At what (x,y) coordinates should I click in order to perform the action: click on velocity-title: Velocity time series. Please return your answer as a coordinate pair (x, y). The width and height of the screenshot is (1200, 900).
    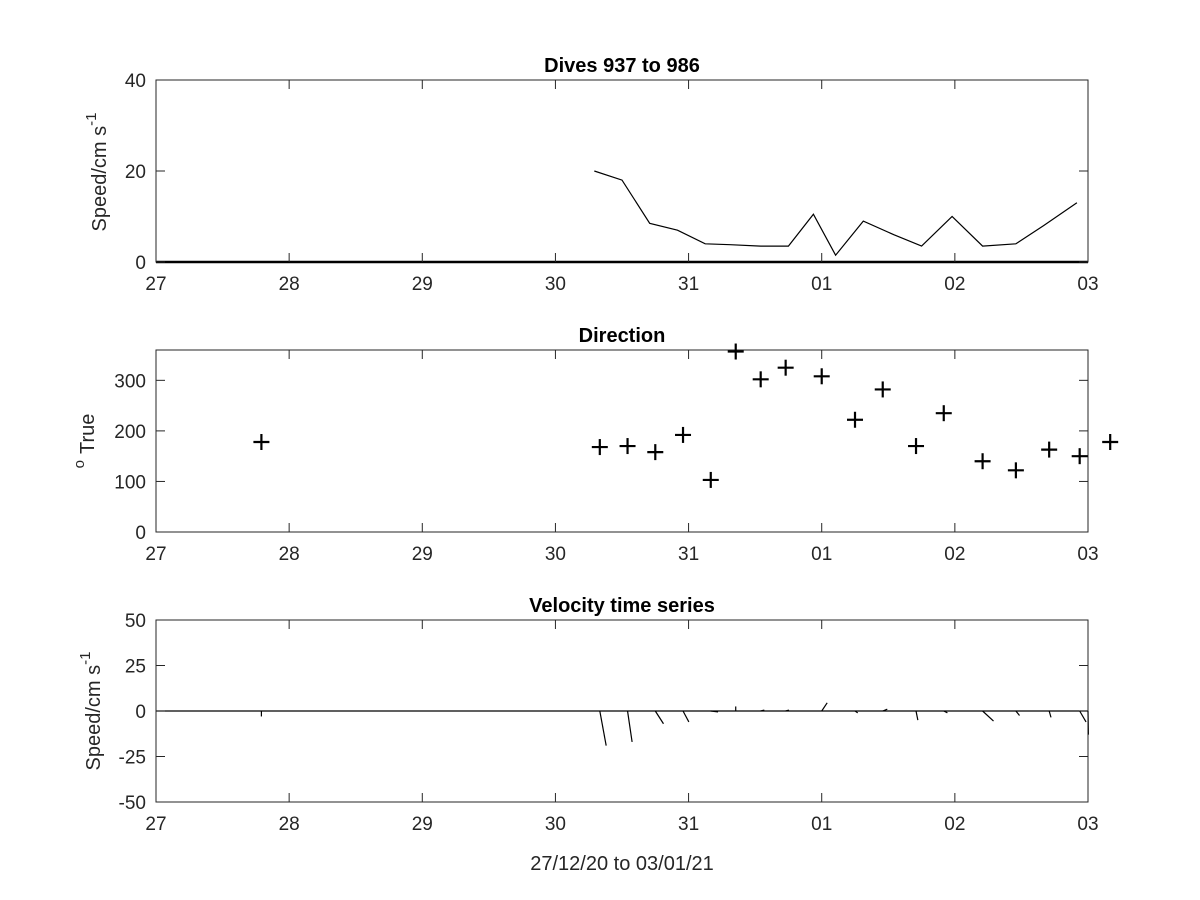
    Looking at the image, I should click on (622, 606).